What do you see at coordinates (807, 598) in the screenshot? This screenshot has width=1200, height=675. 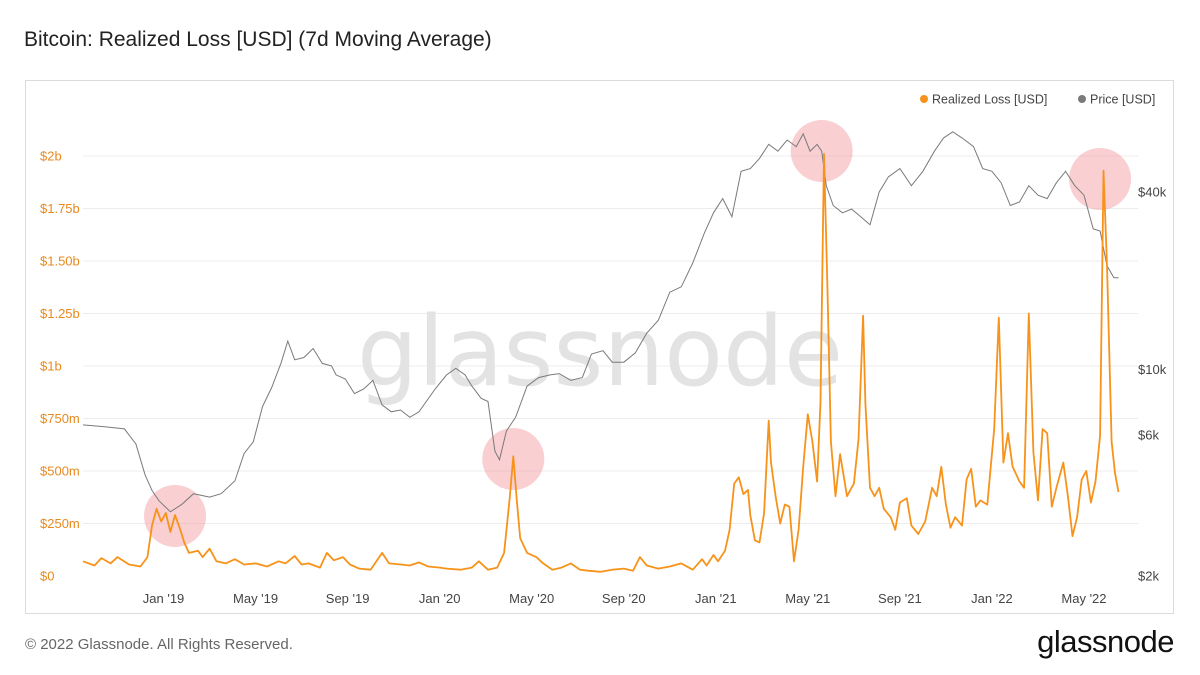 I see `x-axis-tick-label: May '21` at bounding box center [807, 598].